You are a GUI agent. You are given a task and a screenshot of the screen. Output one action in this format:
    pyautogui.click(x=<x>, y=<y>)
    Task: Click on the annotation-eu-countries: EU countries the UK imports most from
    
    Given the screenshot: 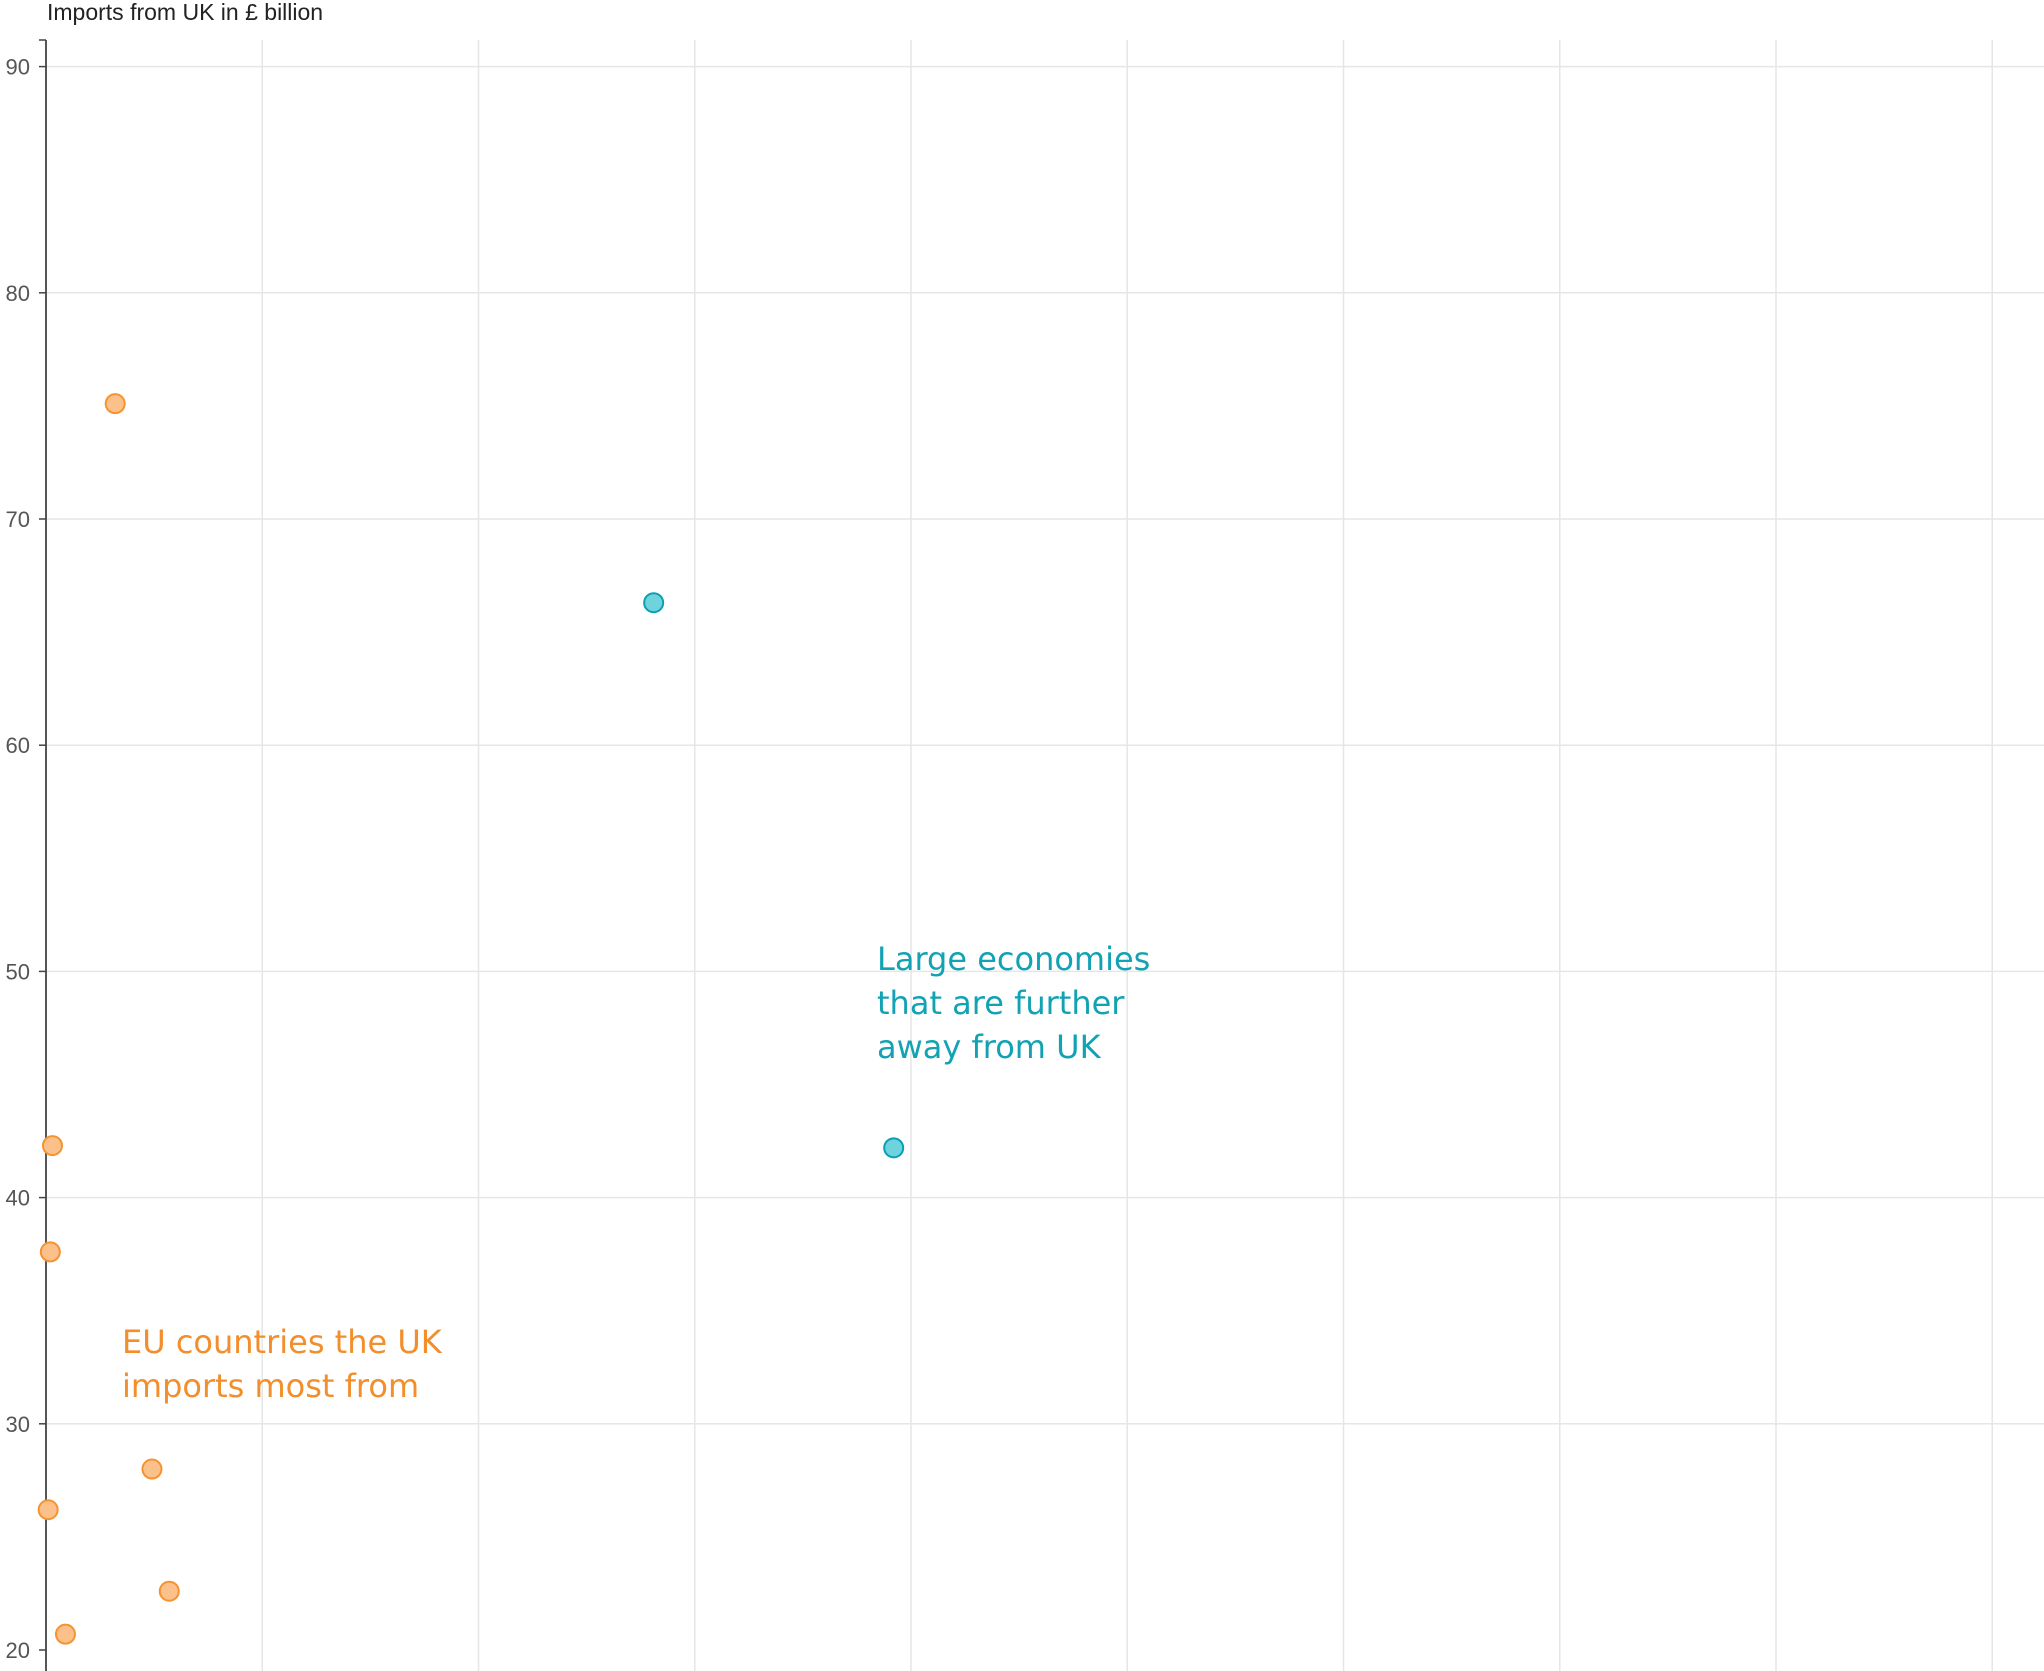 What is the action you would take?
    pyautogui.click(x=282, y=1364)
    